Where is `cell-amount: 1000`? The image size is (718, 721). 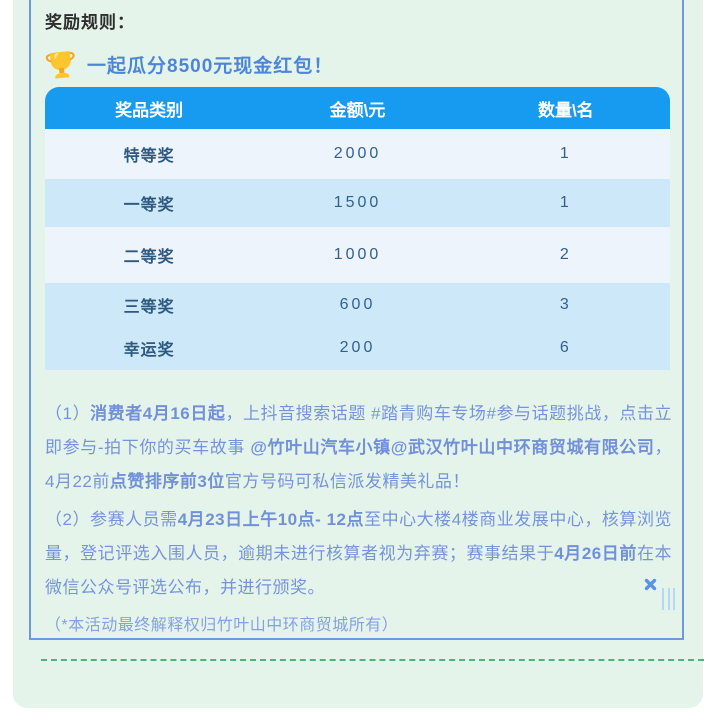 cell-amount: 1000 is located at coordinates (357, 254).